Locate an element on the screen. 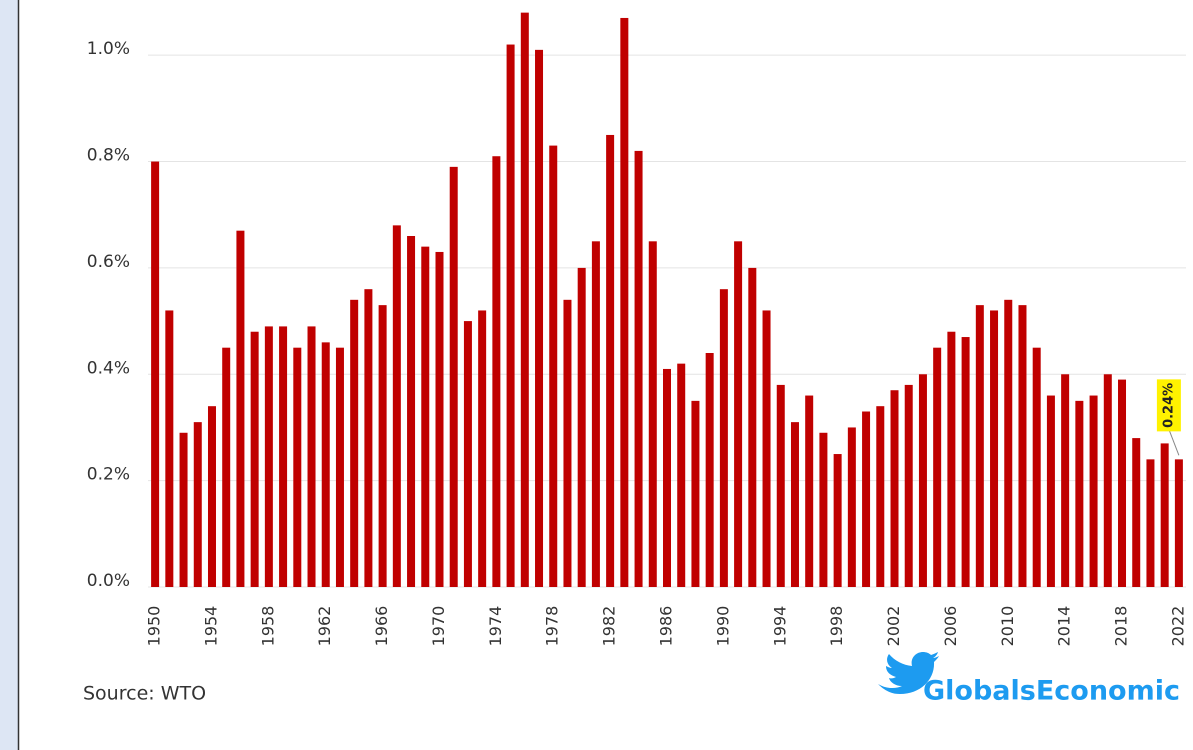 This screenshot has width=1193, height=750. y-tick-label: 0.8% is located at coordinates (108, 156).